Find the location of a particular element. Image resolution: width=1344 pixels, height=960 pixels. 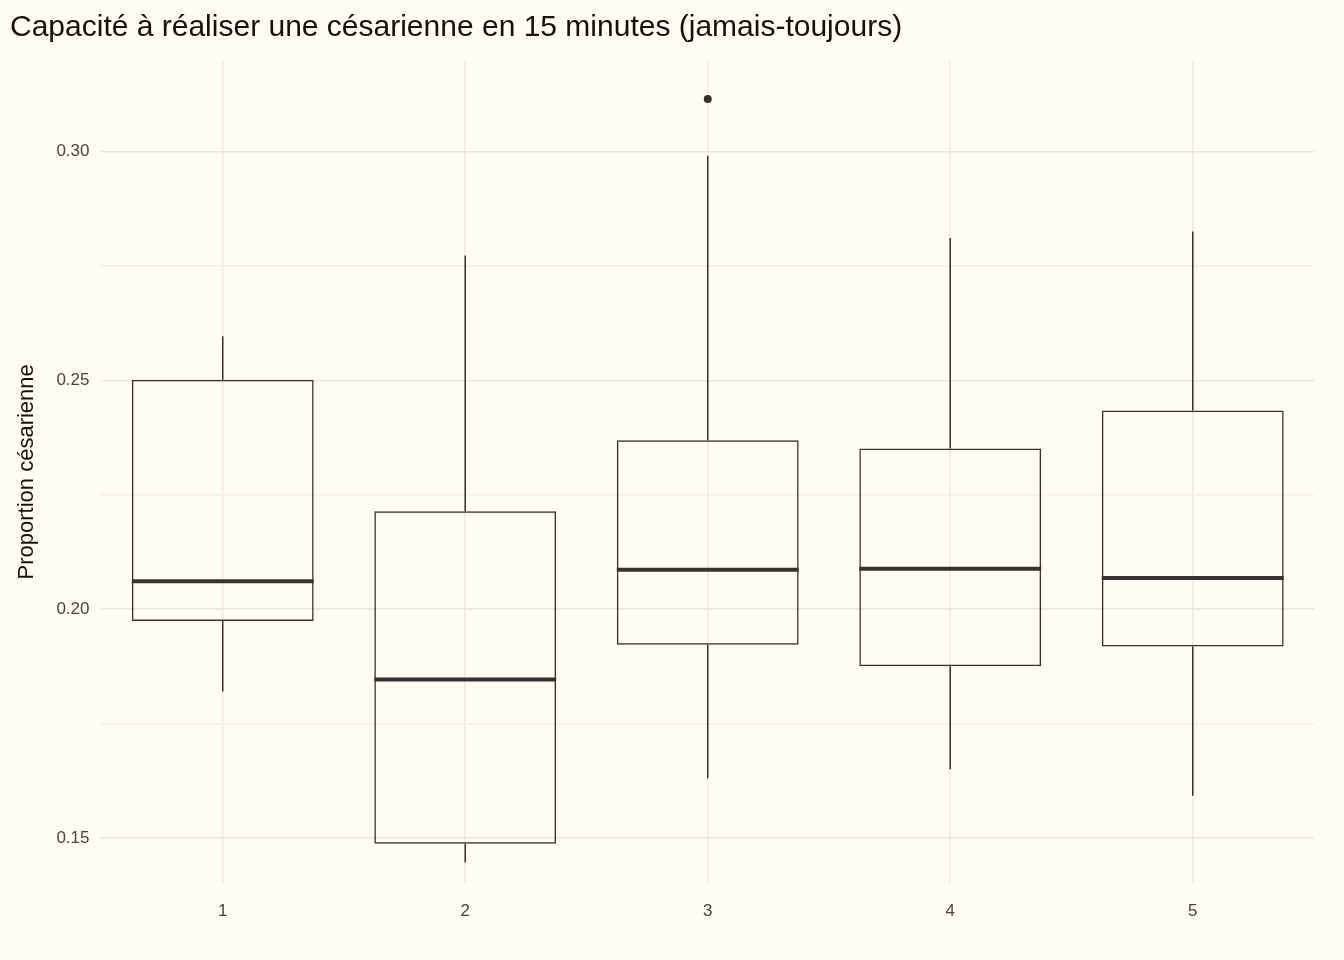

x-tick-label: 1 is located at coordinates (223, 911).